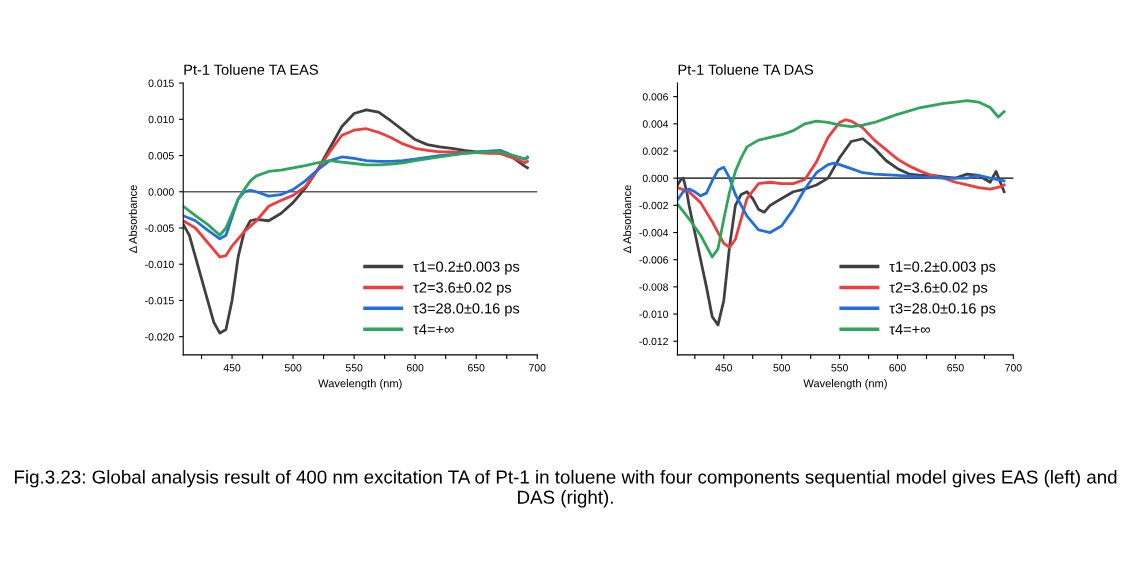  What do you see at coordinates (161, 156) in the screenshot?
I see `y-tick-label: 0.005` at bounding box center [161, 156].